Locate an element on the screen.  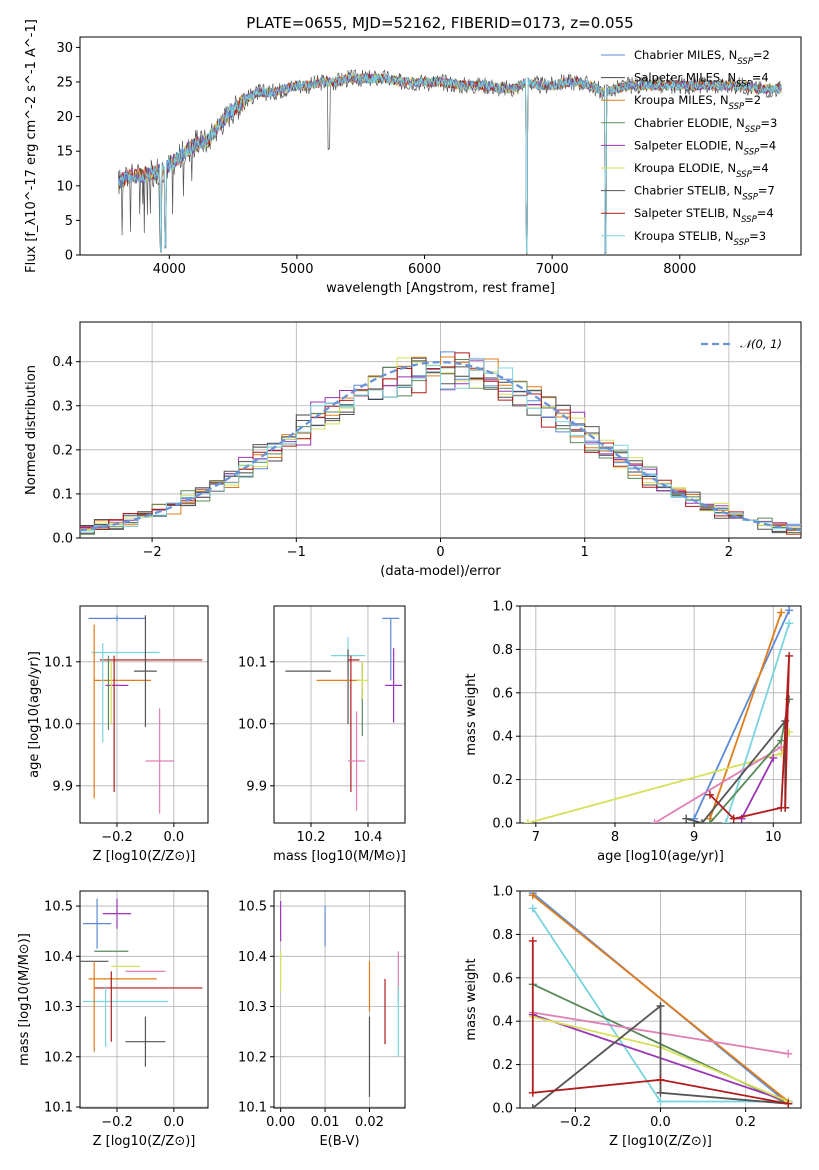
age-vs-mass-axes: 10.2 10.4 9.9 10.0 10.1 mass [log10(M/M⊙)] is located at coordinates (322, 734).